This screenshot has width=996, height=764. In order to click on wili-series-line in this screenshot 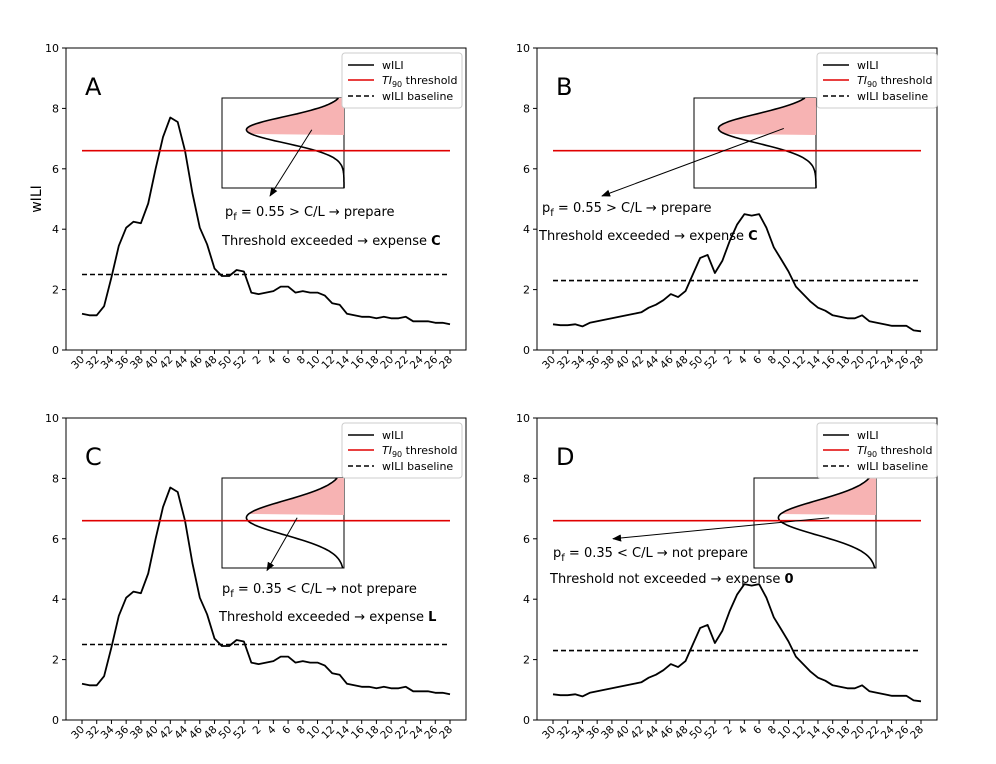, I will do `click(266, 591)`.